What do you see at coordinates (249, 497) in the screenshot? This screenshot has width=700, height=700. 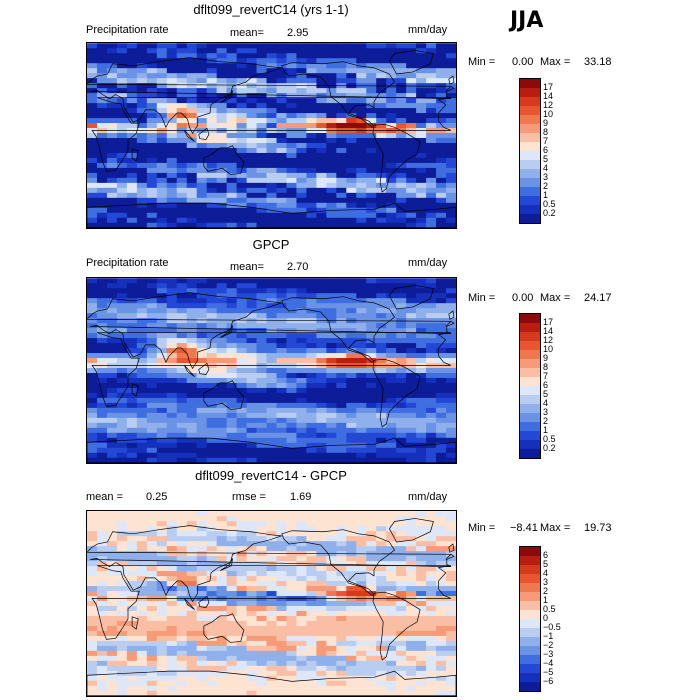 I see `stat2-label: rmse =` at bounding box center [249, 497].